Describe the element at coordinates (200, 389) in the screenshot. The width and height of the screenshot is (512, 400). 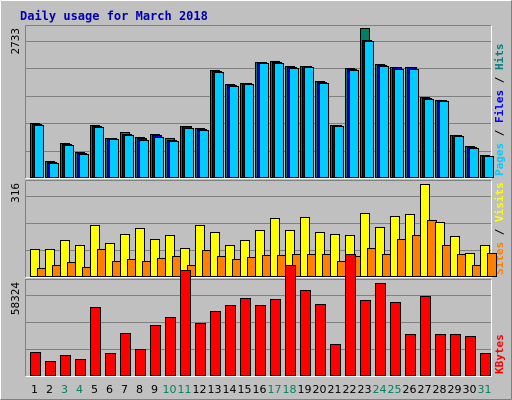
I see `x-tick-label: 12` at that location.